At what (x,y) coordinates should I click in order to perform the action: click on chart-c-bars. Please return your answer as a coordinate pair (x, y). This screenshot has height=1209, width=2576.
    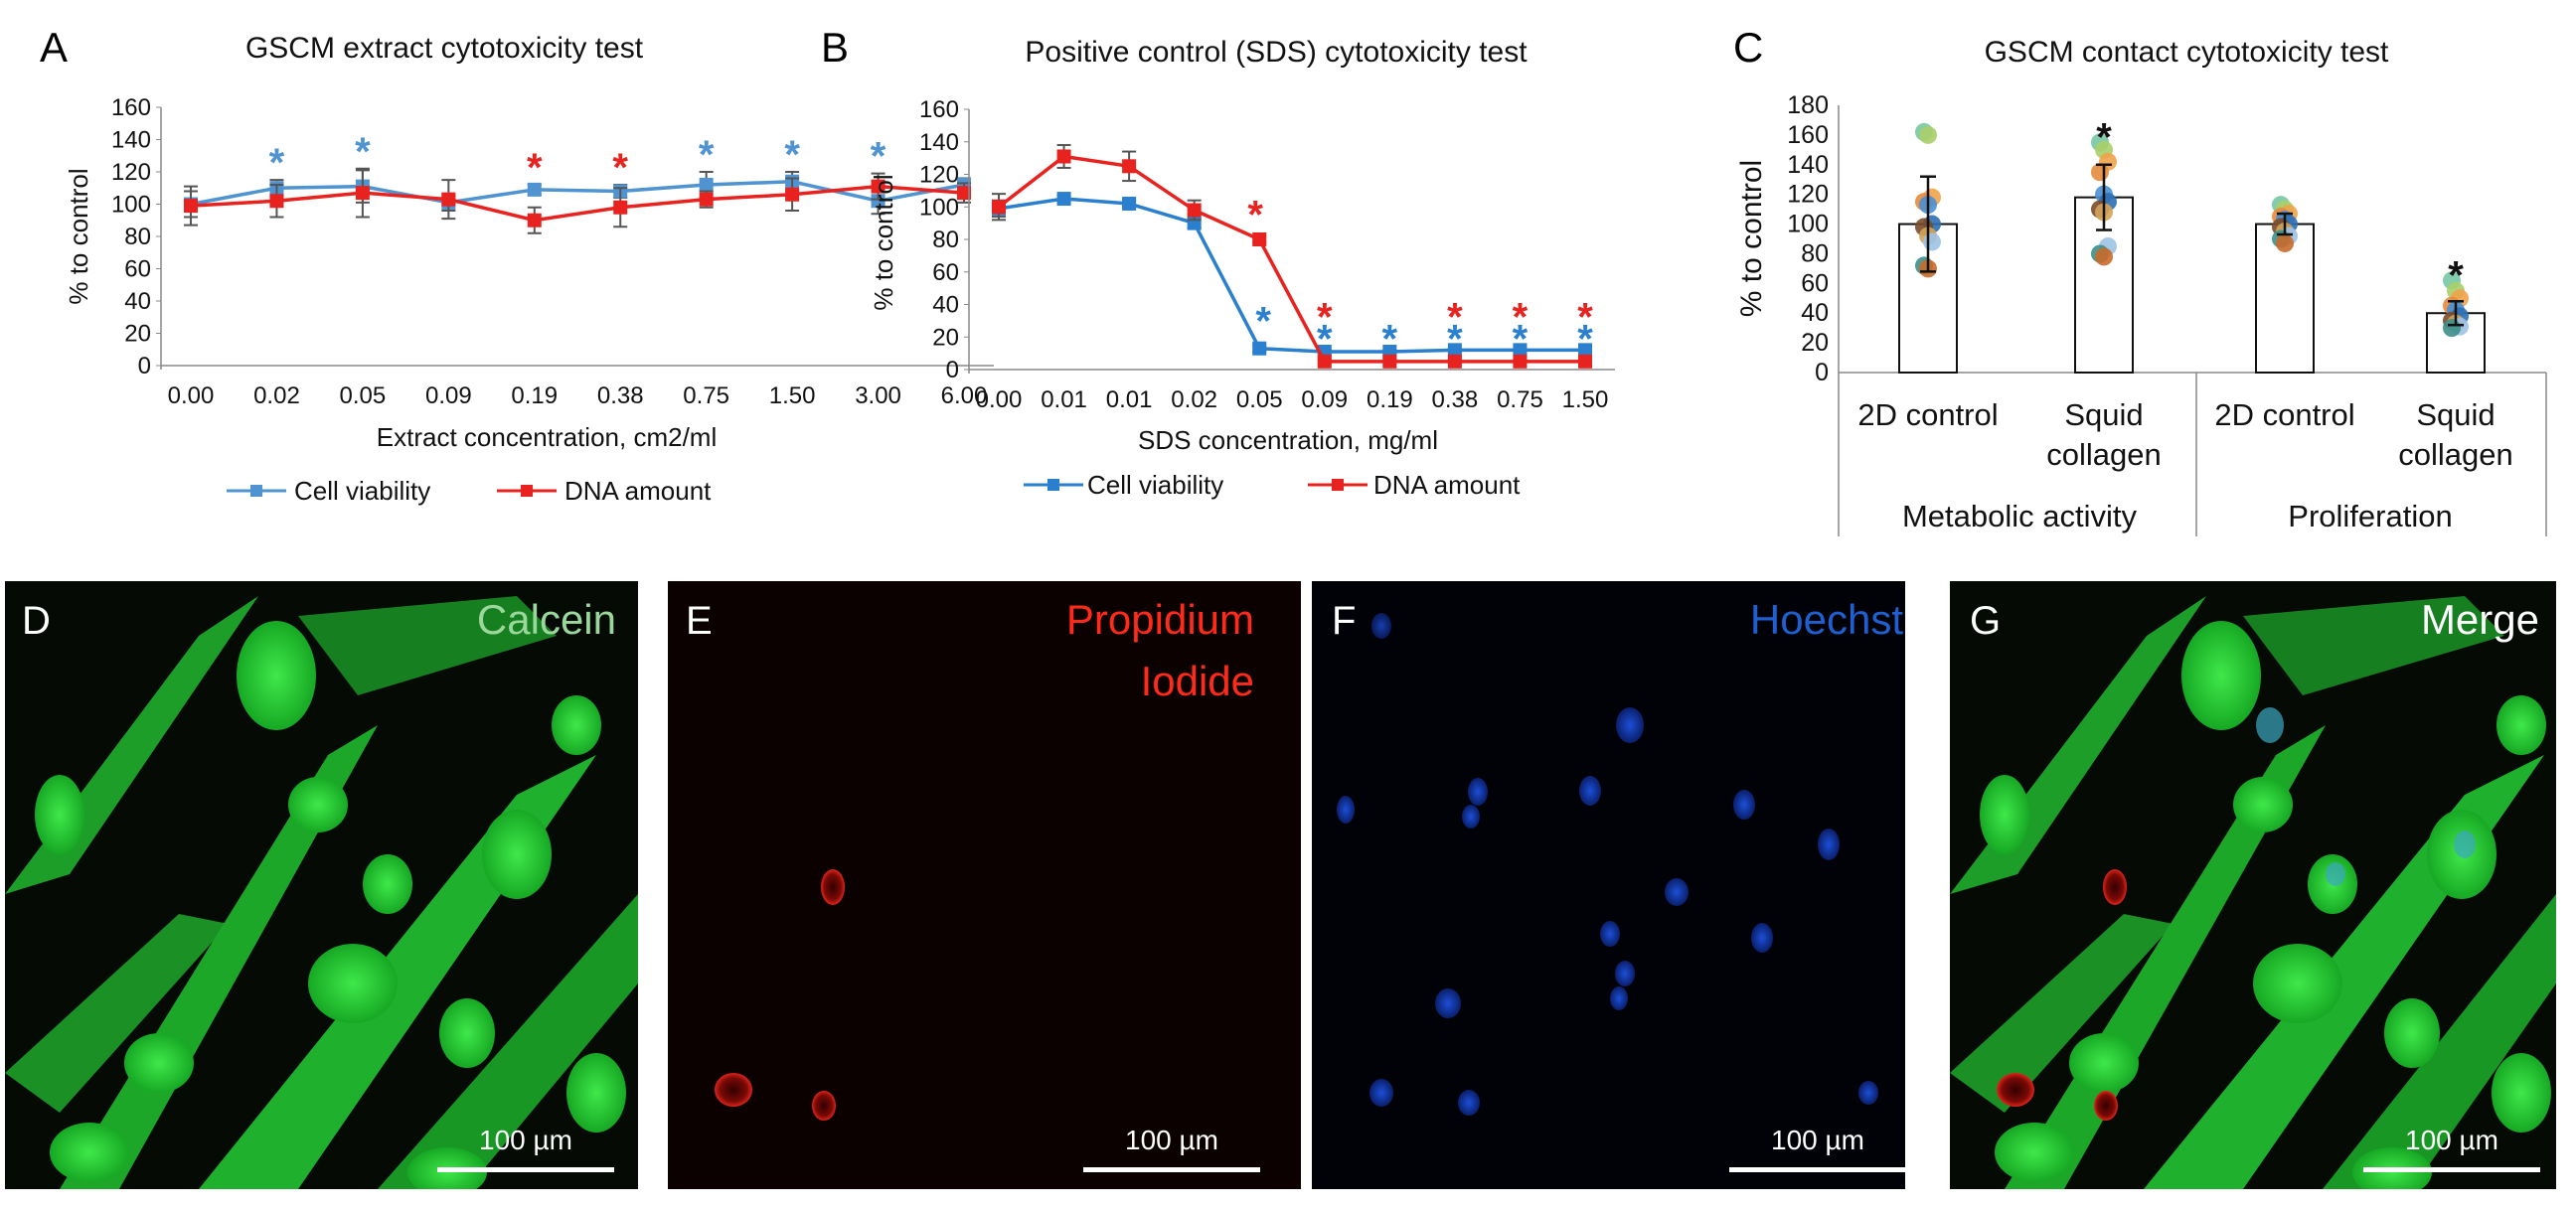
    Looking at the image, I should click on (2192, 286).